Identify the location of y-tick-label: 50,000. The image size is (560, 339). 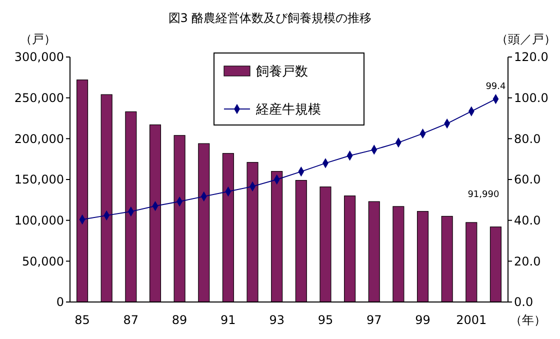
(43, 261).